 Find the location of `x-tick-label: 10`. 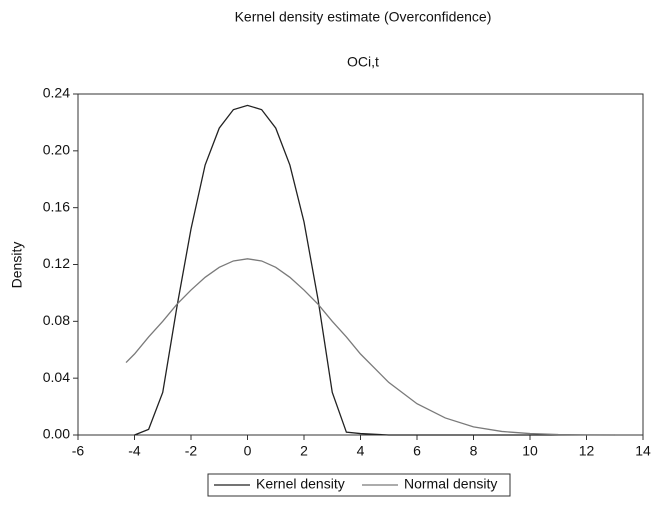

x-tick-label: 10 is located at coordinates (530, 451).